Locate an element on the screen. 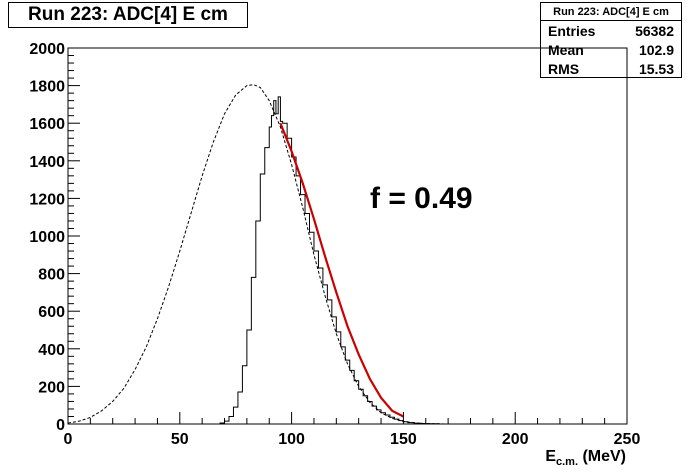 This screenshot has width=696, height=472. y-tick-label: 1800 is located at coordinates (47, 87).